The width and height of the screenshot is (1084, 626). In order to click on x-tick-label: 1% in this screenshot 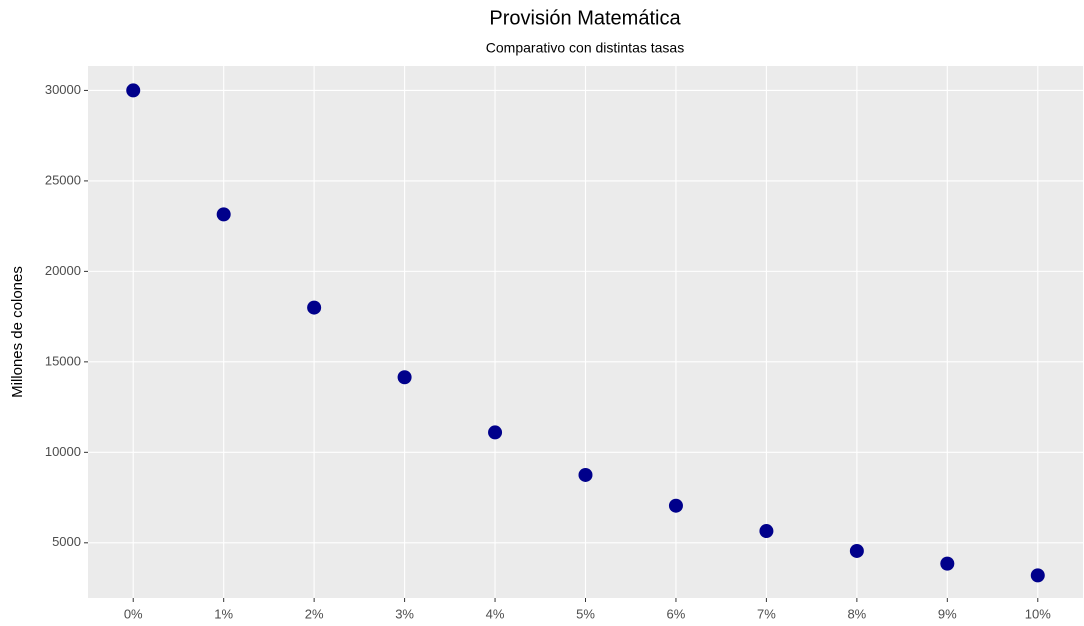, I will do `click(223, 613)`.